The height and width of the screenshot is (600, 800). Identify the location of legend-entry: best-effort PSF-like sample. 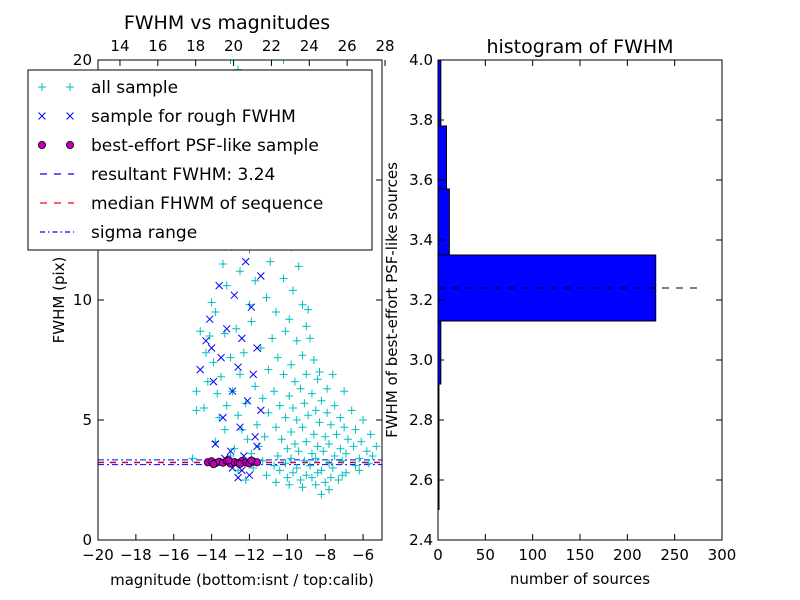
(178, 146).